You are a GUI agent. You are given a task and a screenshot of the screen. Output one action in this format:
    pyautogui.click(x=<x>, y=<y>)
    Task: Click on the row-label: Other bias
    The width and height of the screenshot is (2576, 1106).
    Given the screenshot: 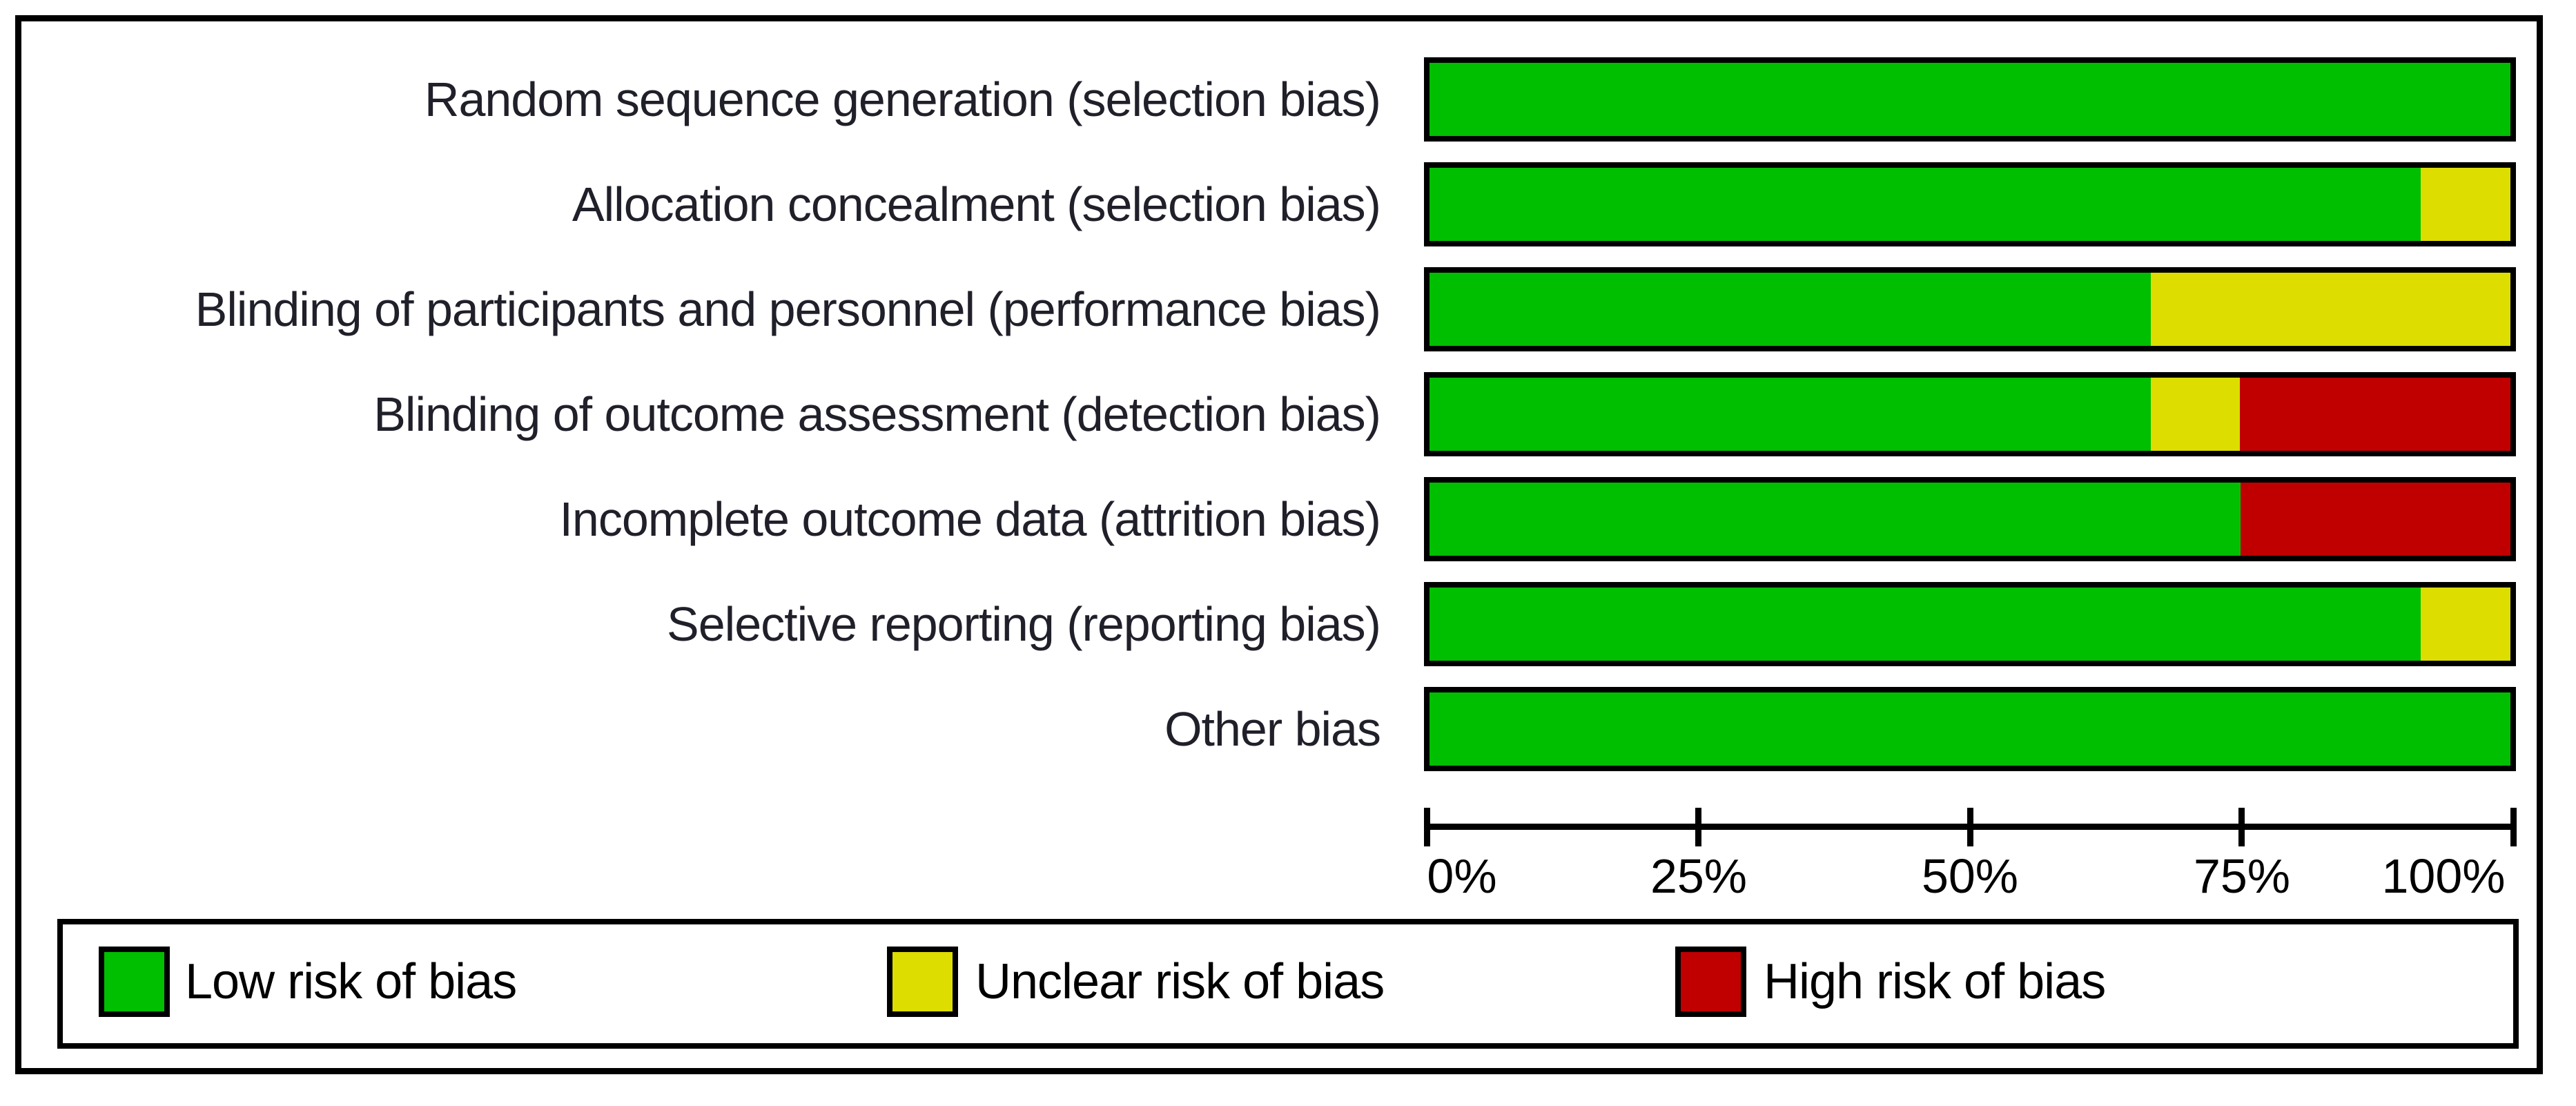 What is the action you would take?
    pyautogui.click(x=1272, y=729)
    